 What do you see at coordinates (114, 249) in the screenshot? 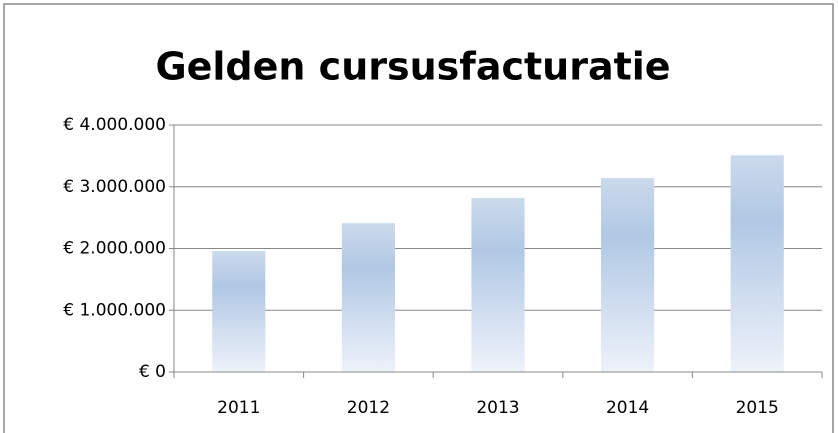
I see `y-tick-label: € 2.000.000` at bounding box center [114, 249].